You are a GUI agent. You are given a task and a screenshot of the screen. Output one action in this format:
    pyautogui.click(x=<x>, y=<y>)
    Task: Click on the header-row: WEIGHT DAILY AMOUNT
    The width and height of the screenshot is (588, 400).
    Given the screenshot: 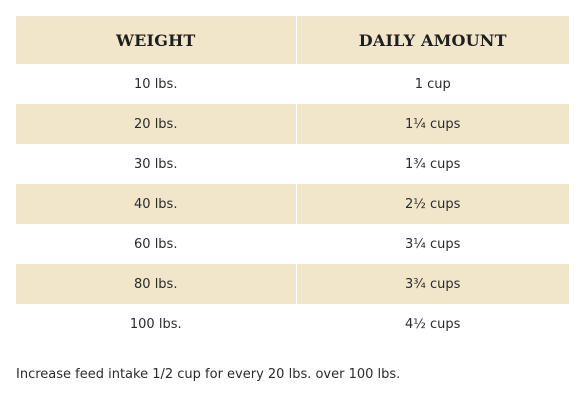 What is the action you would take?
    pyautogui.click(x=292, y=40)
    